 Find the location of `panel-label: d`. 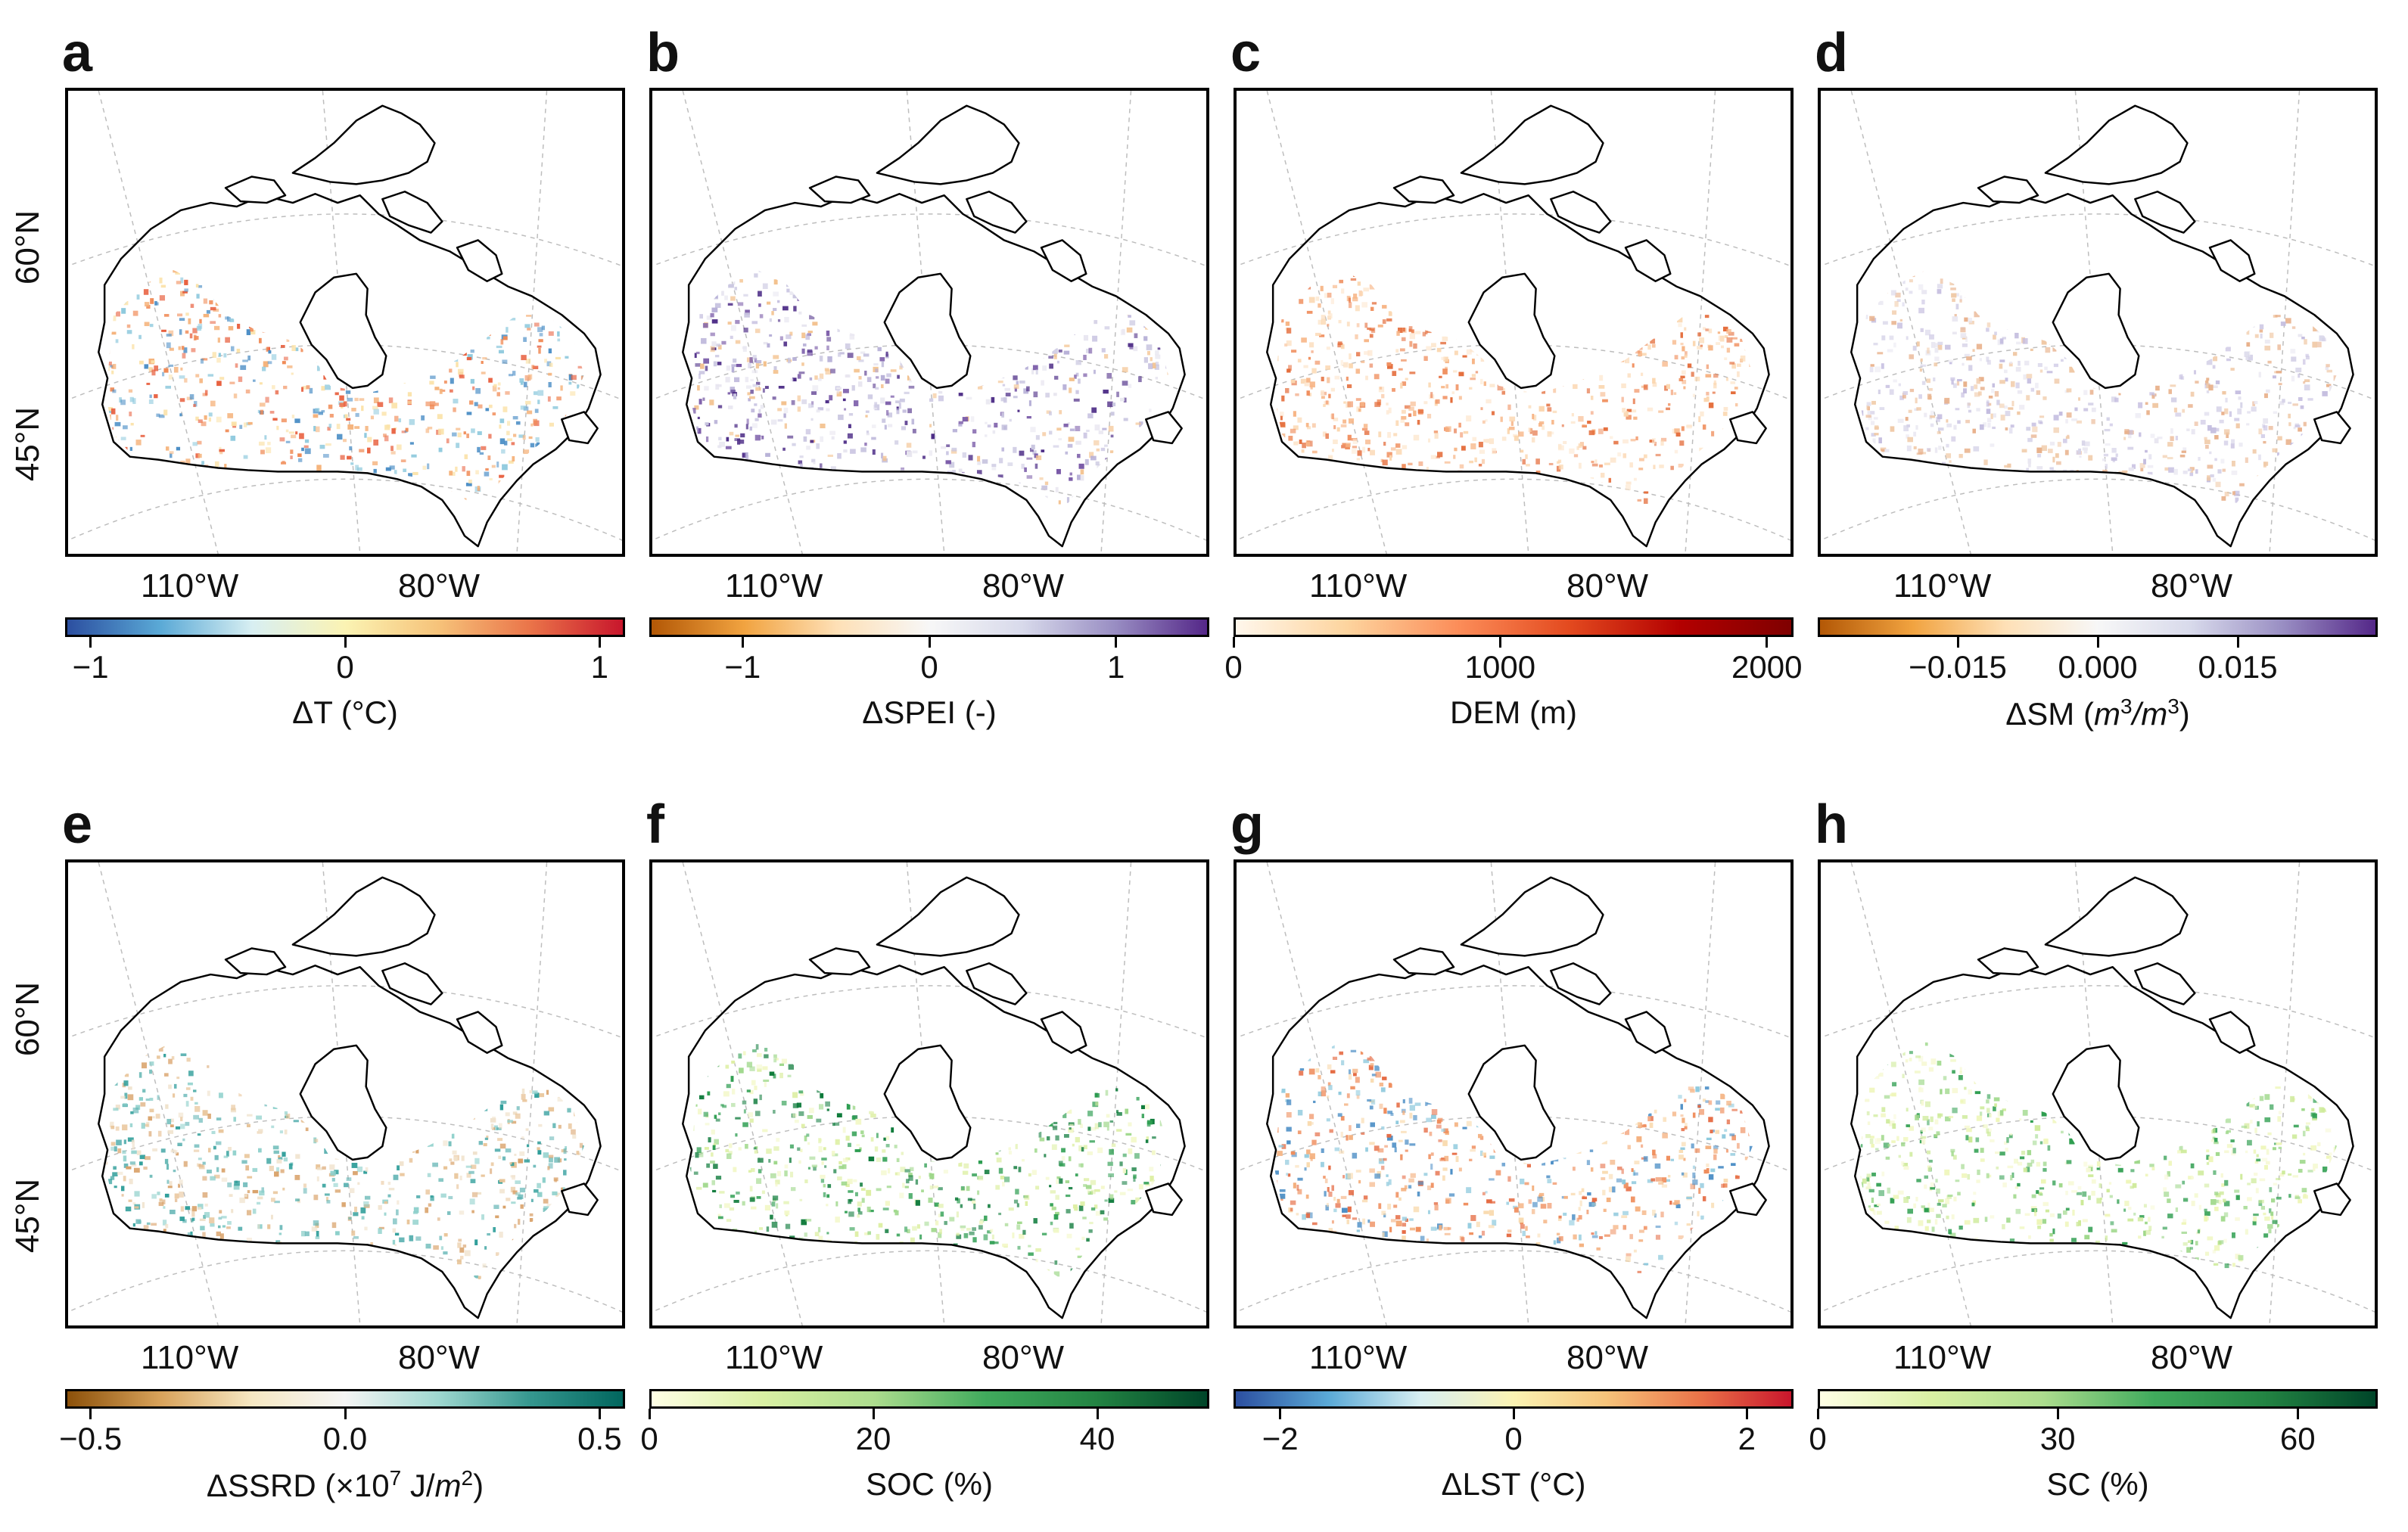

panel-label: d is located at coordinates (1831, 53).